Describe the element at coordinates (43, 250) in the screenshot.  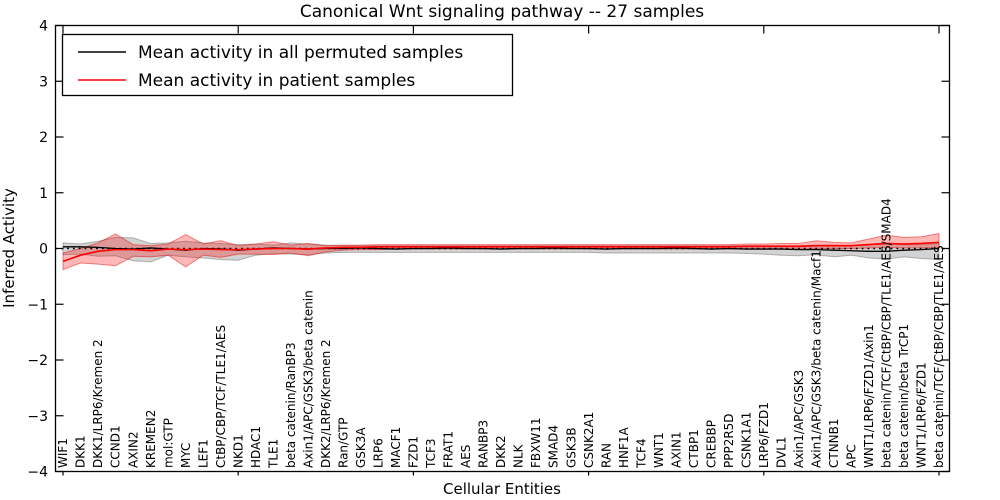
I see `y-tick-label: 0` at that location.